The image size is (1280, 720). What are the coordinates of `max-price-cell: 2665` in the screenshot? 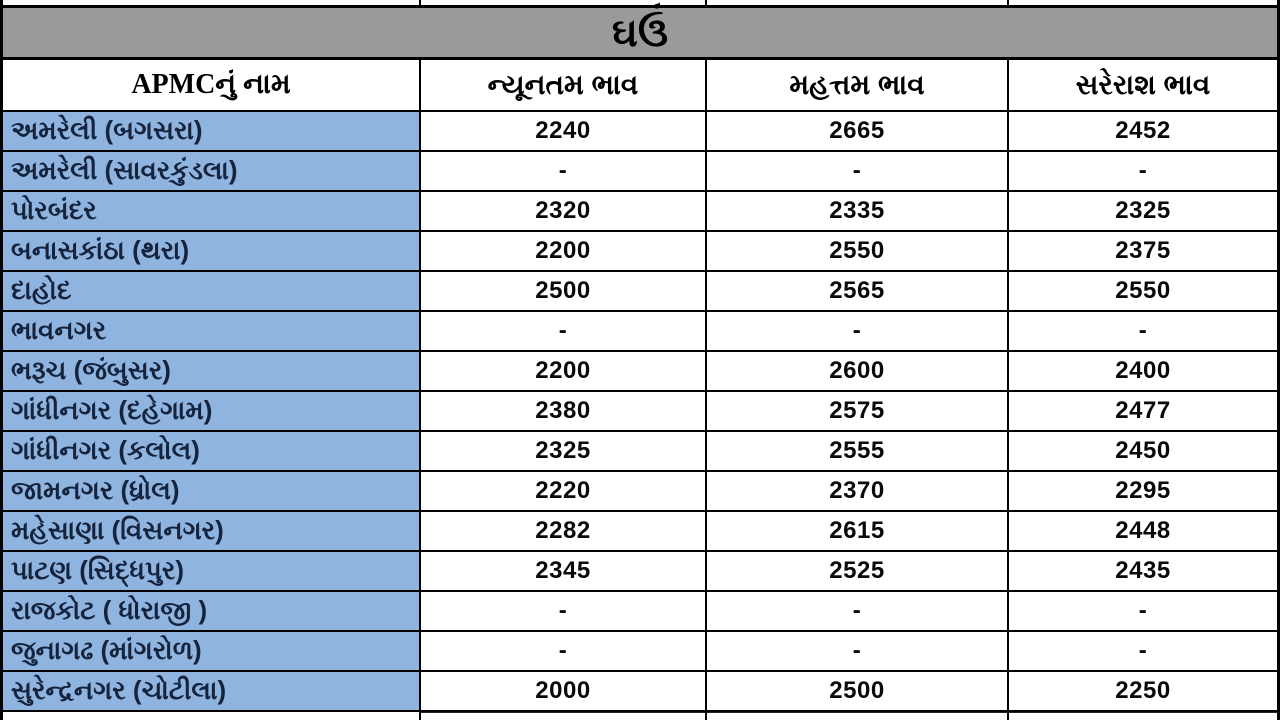 It's located at (858, 132).